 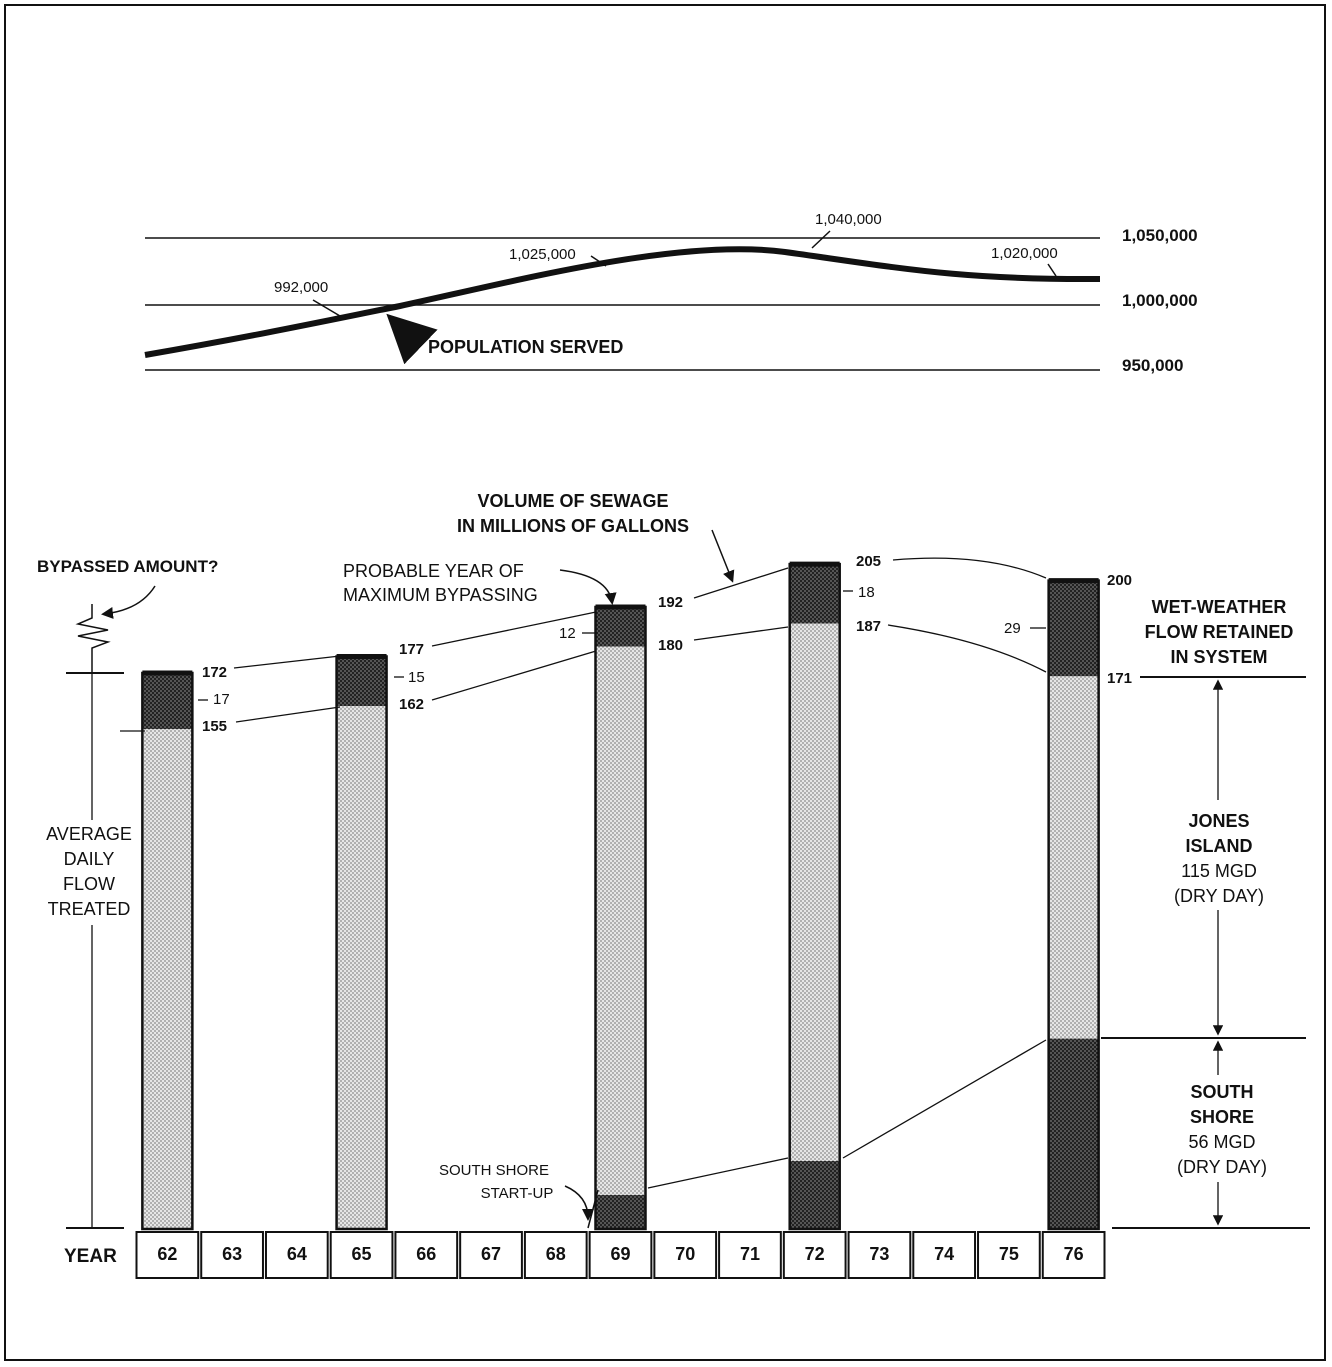 What do you see at coordinates (1219, 607) in the screenshot?
I see `wet-weather-line-1: WET-WEATHER` at bounding box center [1219, 607].